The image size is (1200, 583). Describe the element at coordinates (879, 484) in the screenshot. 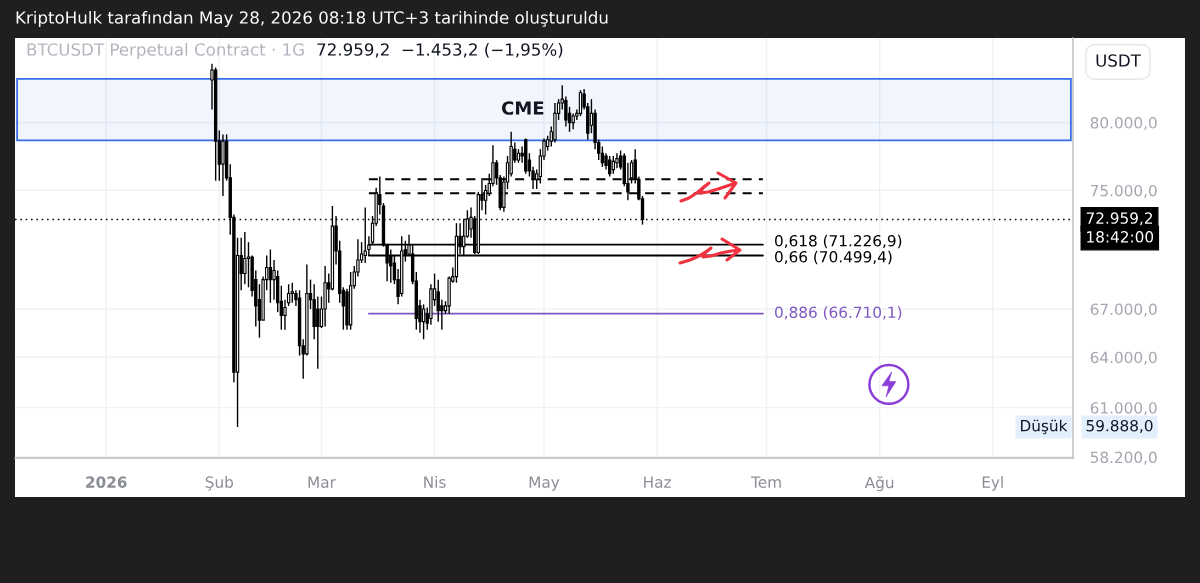

I see `x-tick-label: Ağu` at that location.